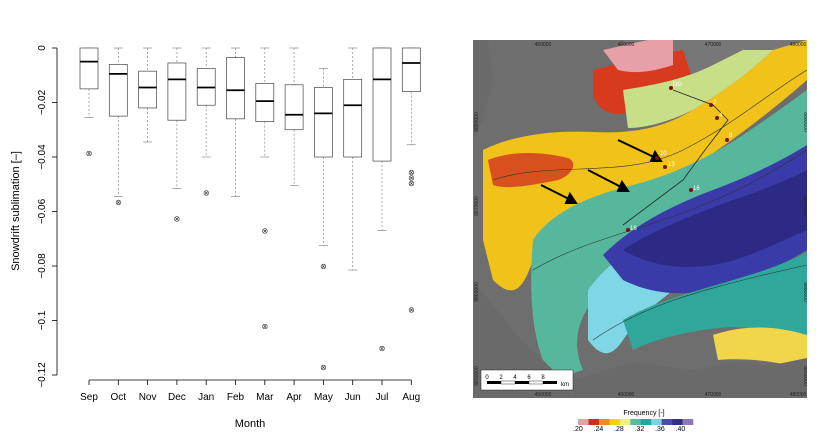  I want to click on box-apr, so click(294, 116).